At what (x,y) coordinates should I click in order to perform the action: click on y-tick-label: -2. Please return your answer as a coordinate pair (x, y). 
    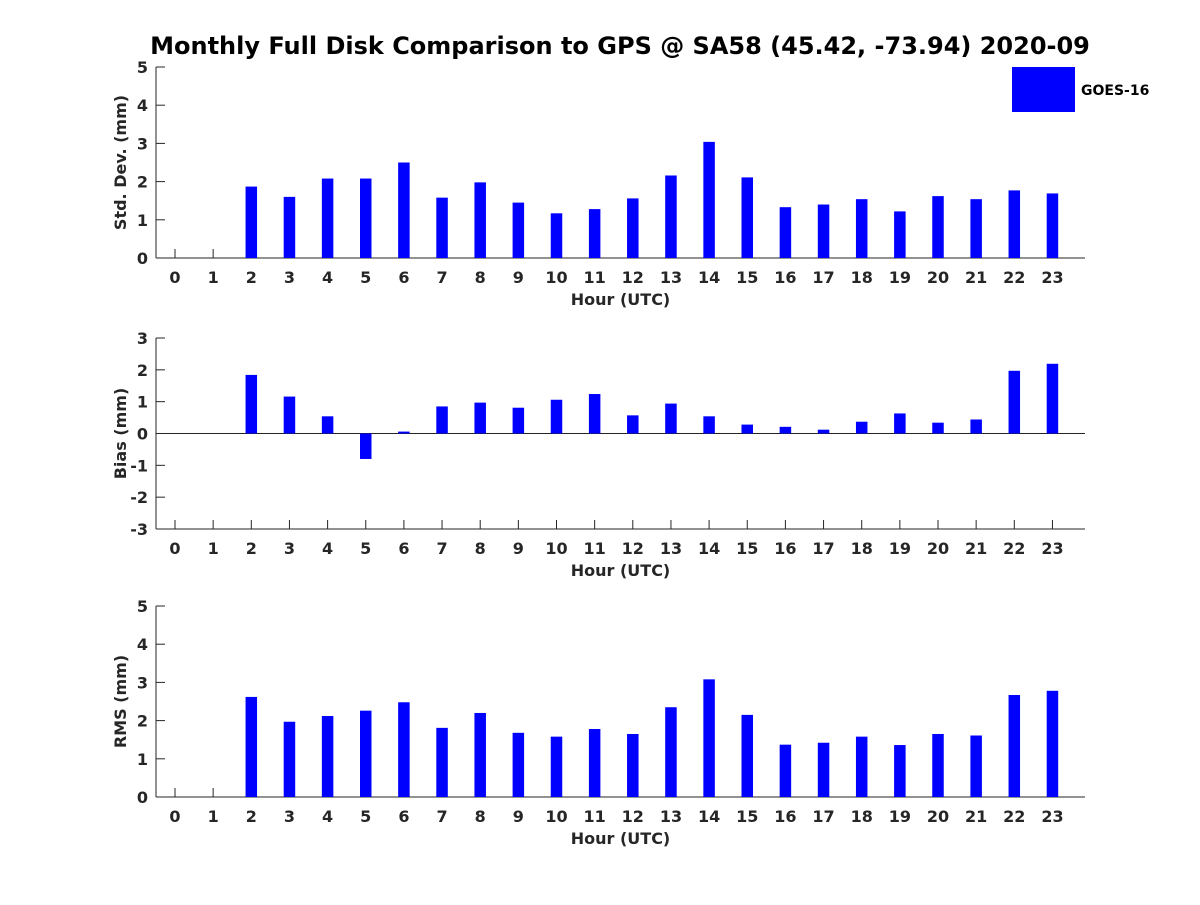
    Looking at the image, I should click on (139, 497).